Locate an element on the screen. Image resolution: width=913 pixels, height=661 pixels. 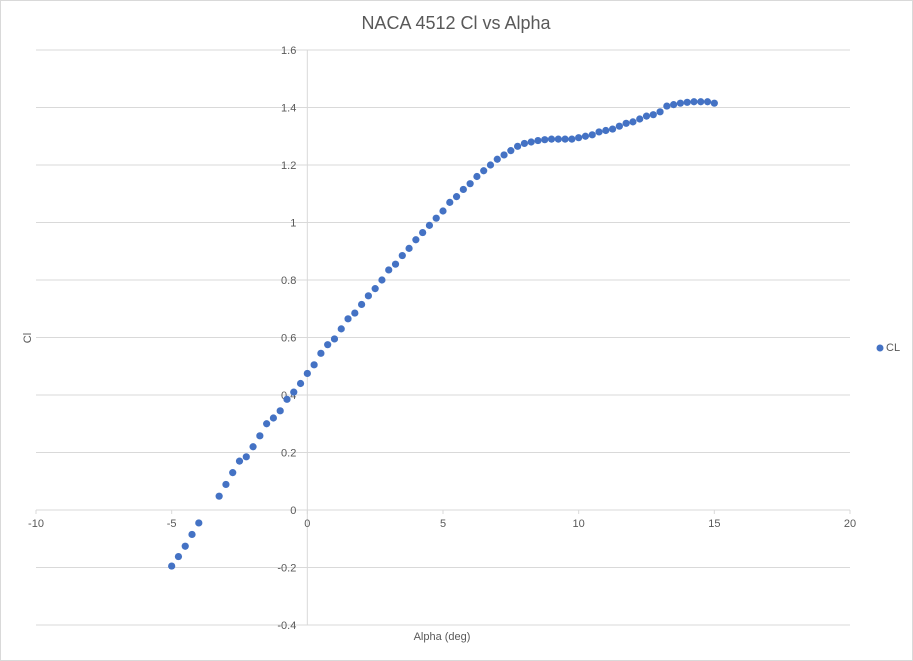
x-tick-label: 15 is located at coordinates (714, 524).